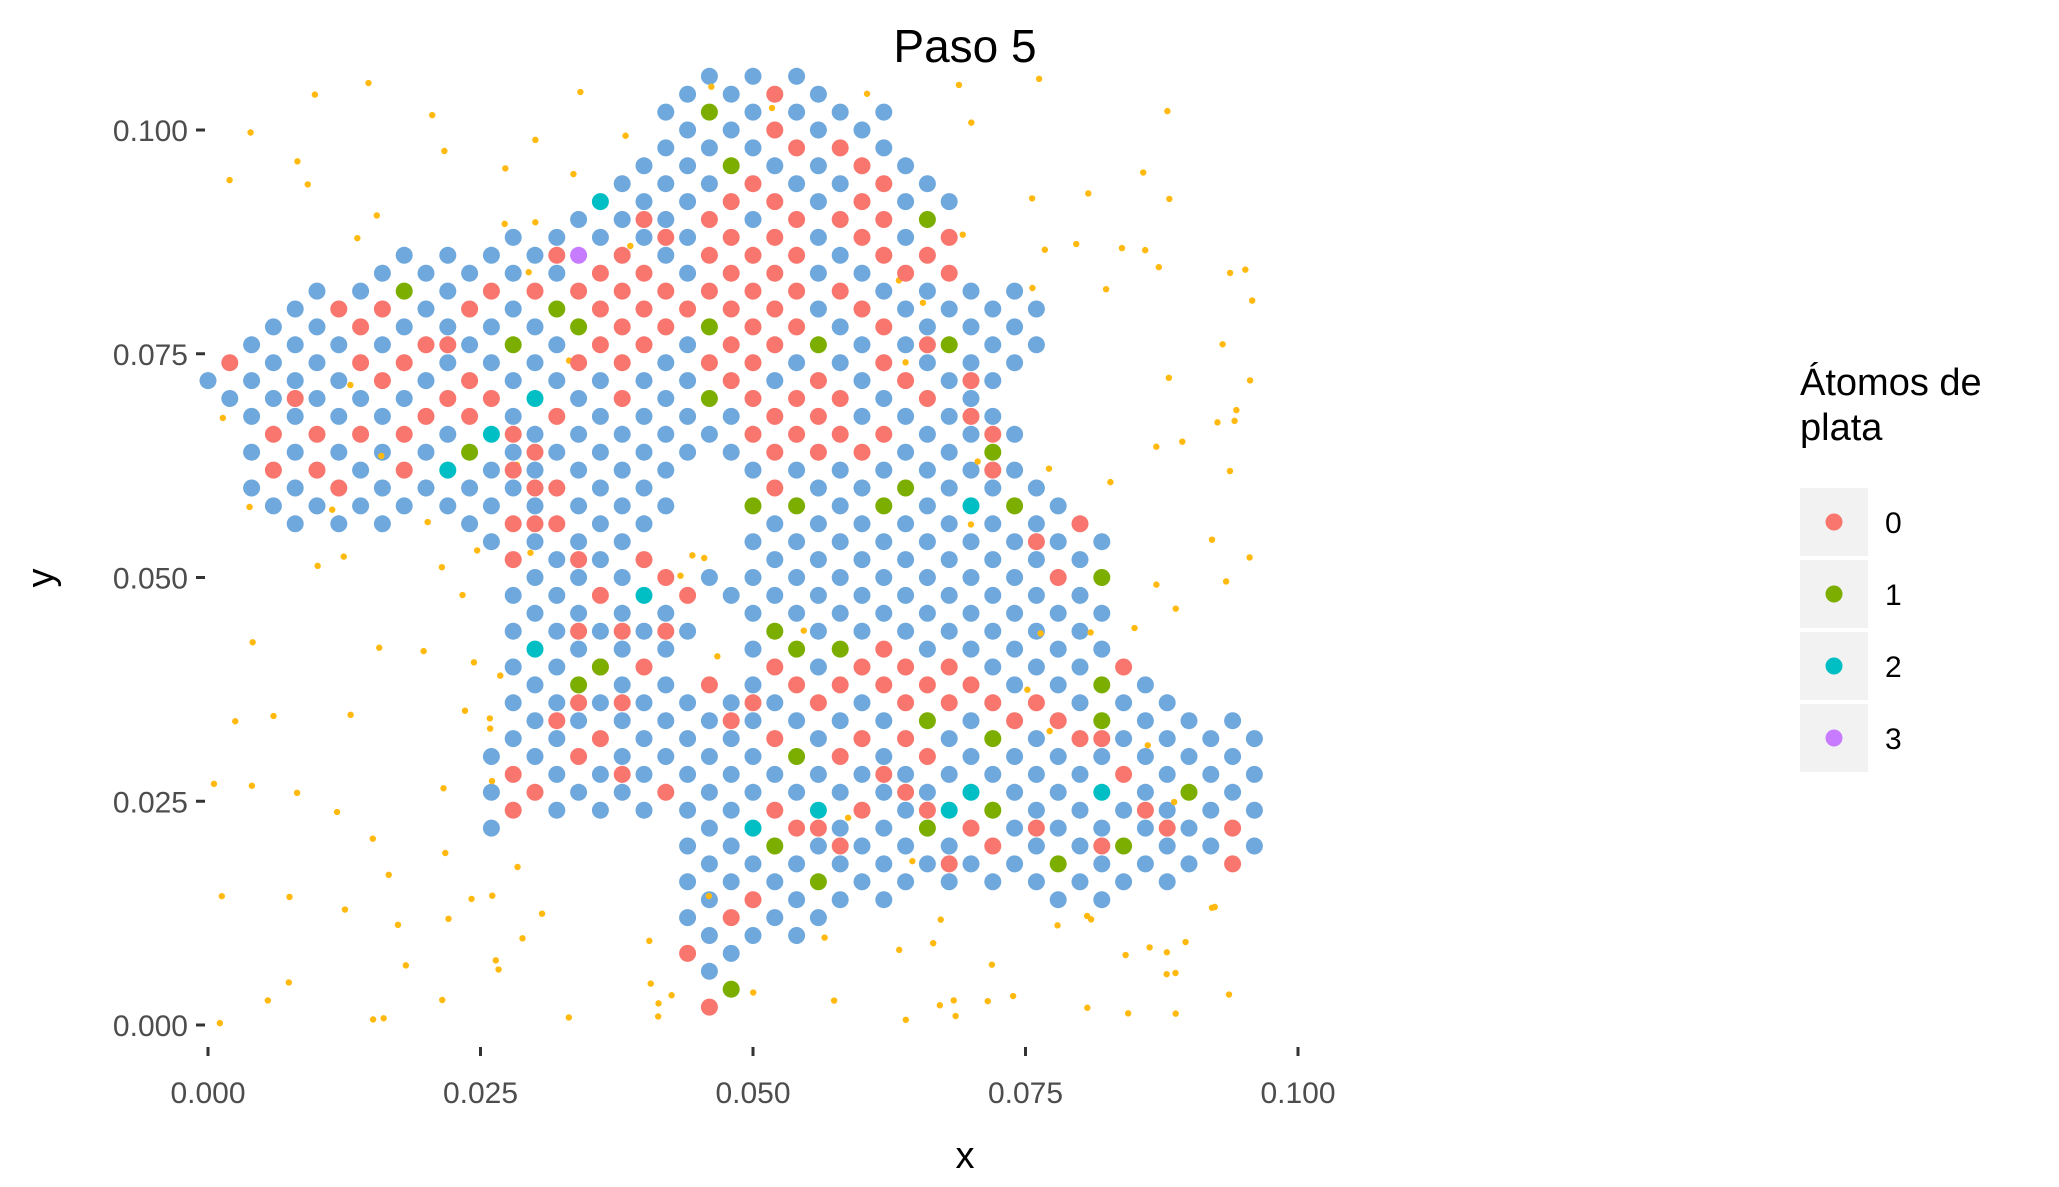 The width and height of the screenshot is (2059, 1187). What do you see at coordinates (964, 46) in the screenshot?
I see `chart-title: Paso 5` at bounding box center [964, 46].